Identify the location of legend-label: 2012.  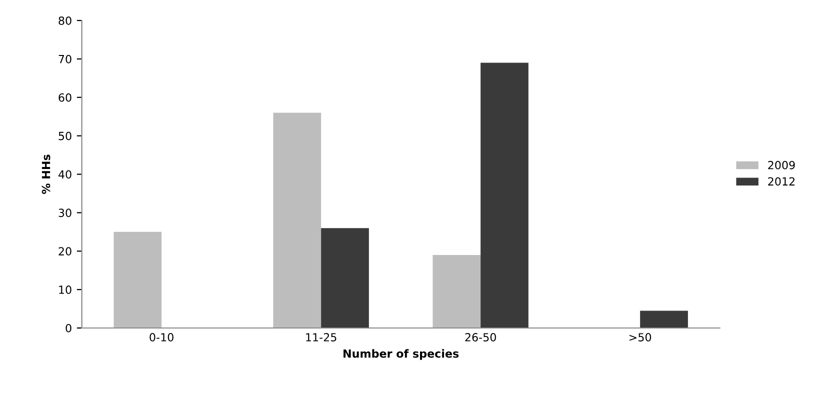
(781, 181).